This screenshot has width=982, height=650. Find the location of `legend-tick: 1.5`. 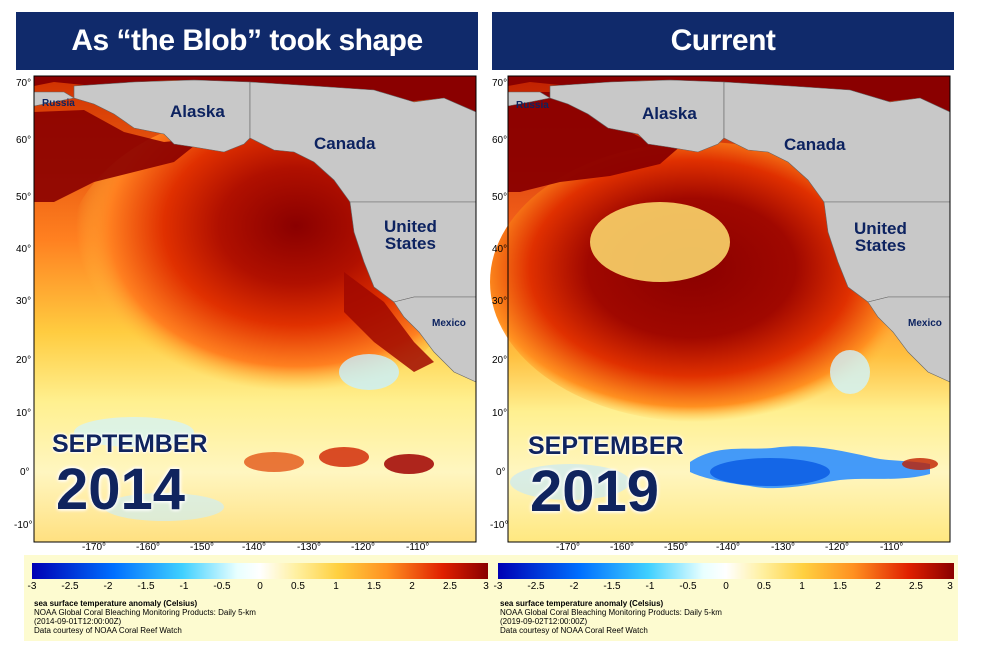

legend-tick: 1.5 is located at coordinates (840, 586).